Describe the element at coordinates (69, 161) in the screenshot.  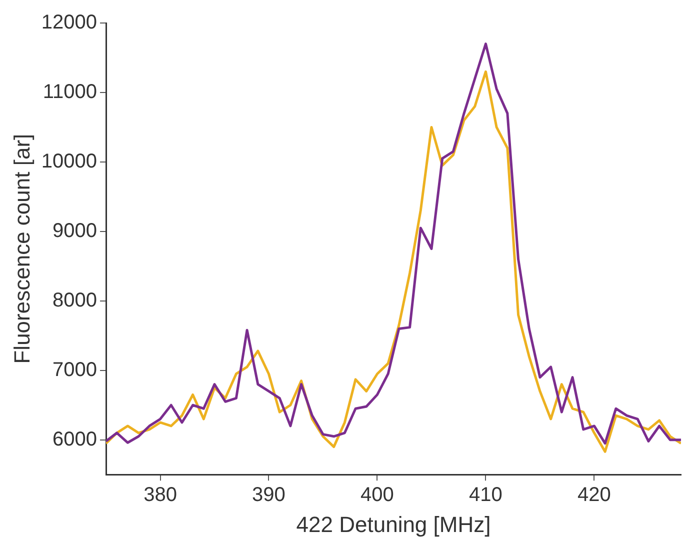
I see `y-tick-label: 10000` at that location.